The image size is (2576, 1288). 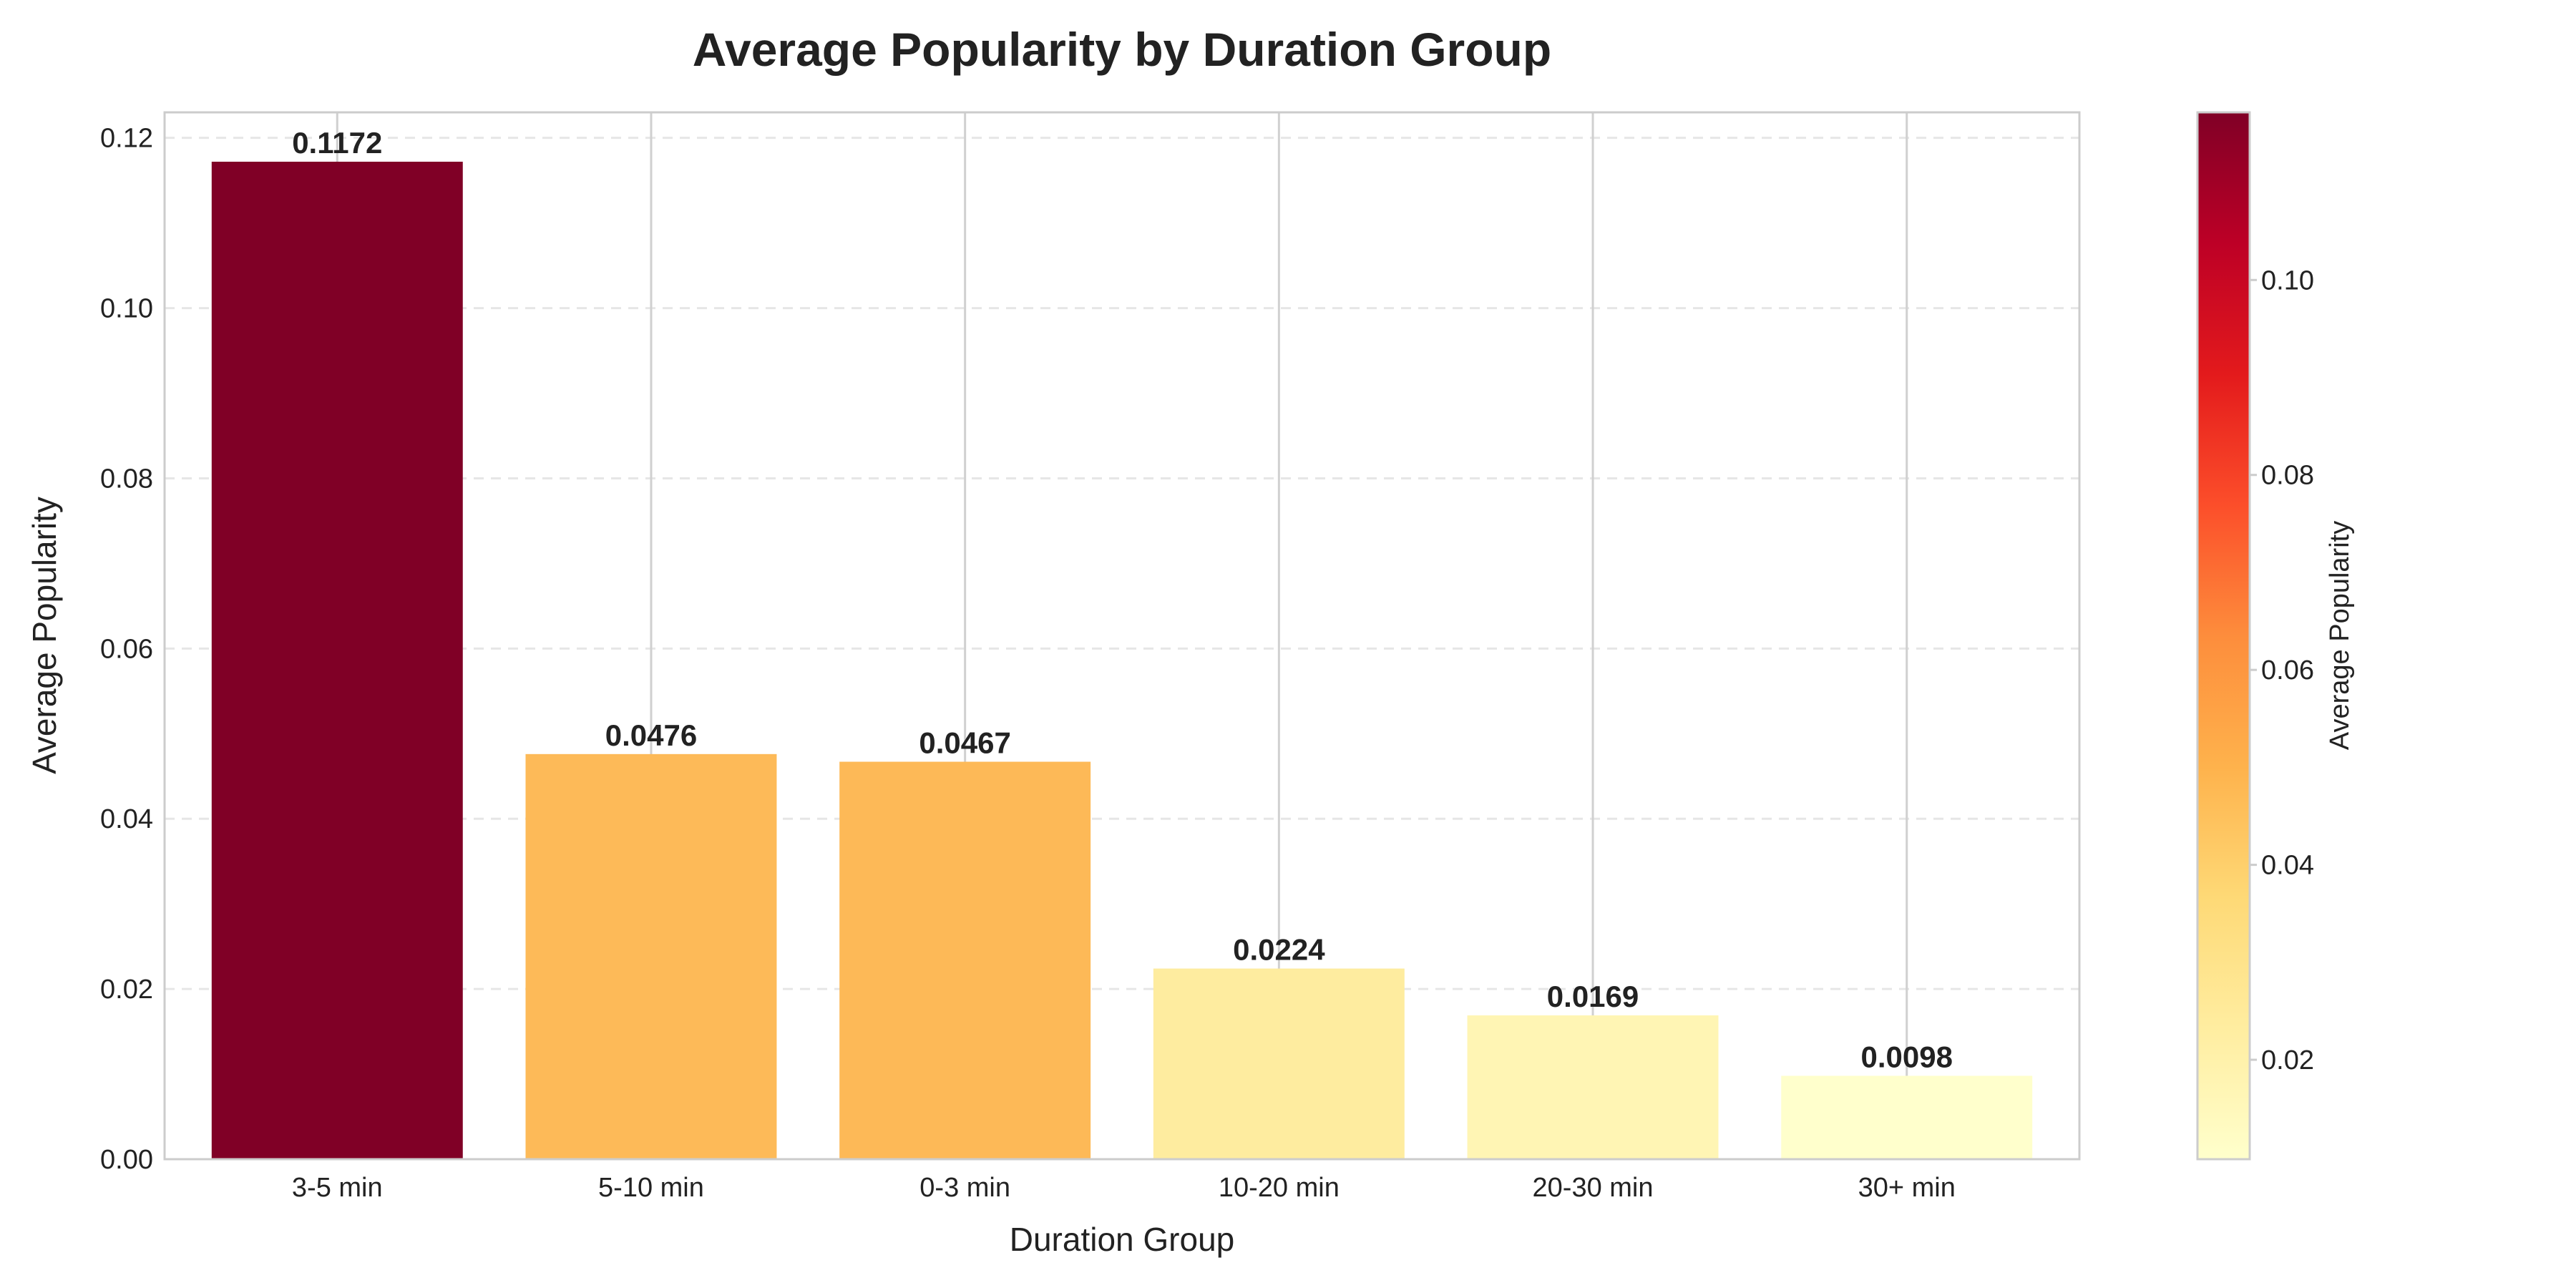 I want to click on y-tick-label: 0.00, so click(x=126, y=1160).